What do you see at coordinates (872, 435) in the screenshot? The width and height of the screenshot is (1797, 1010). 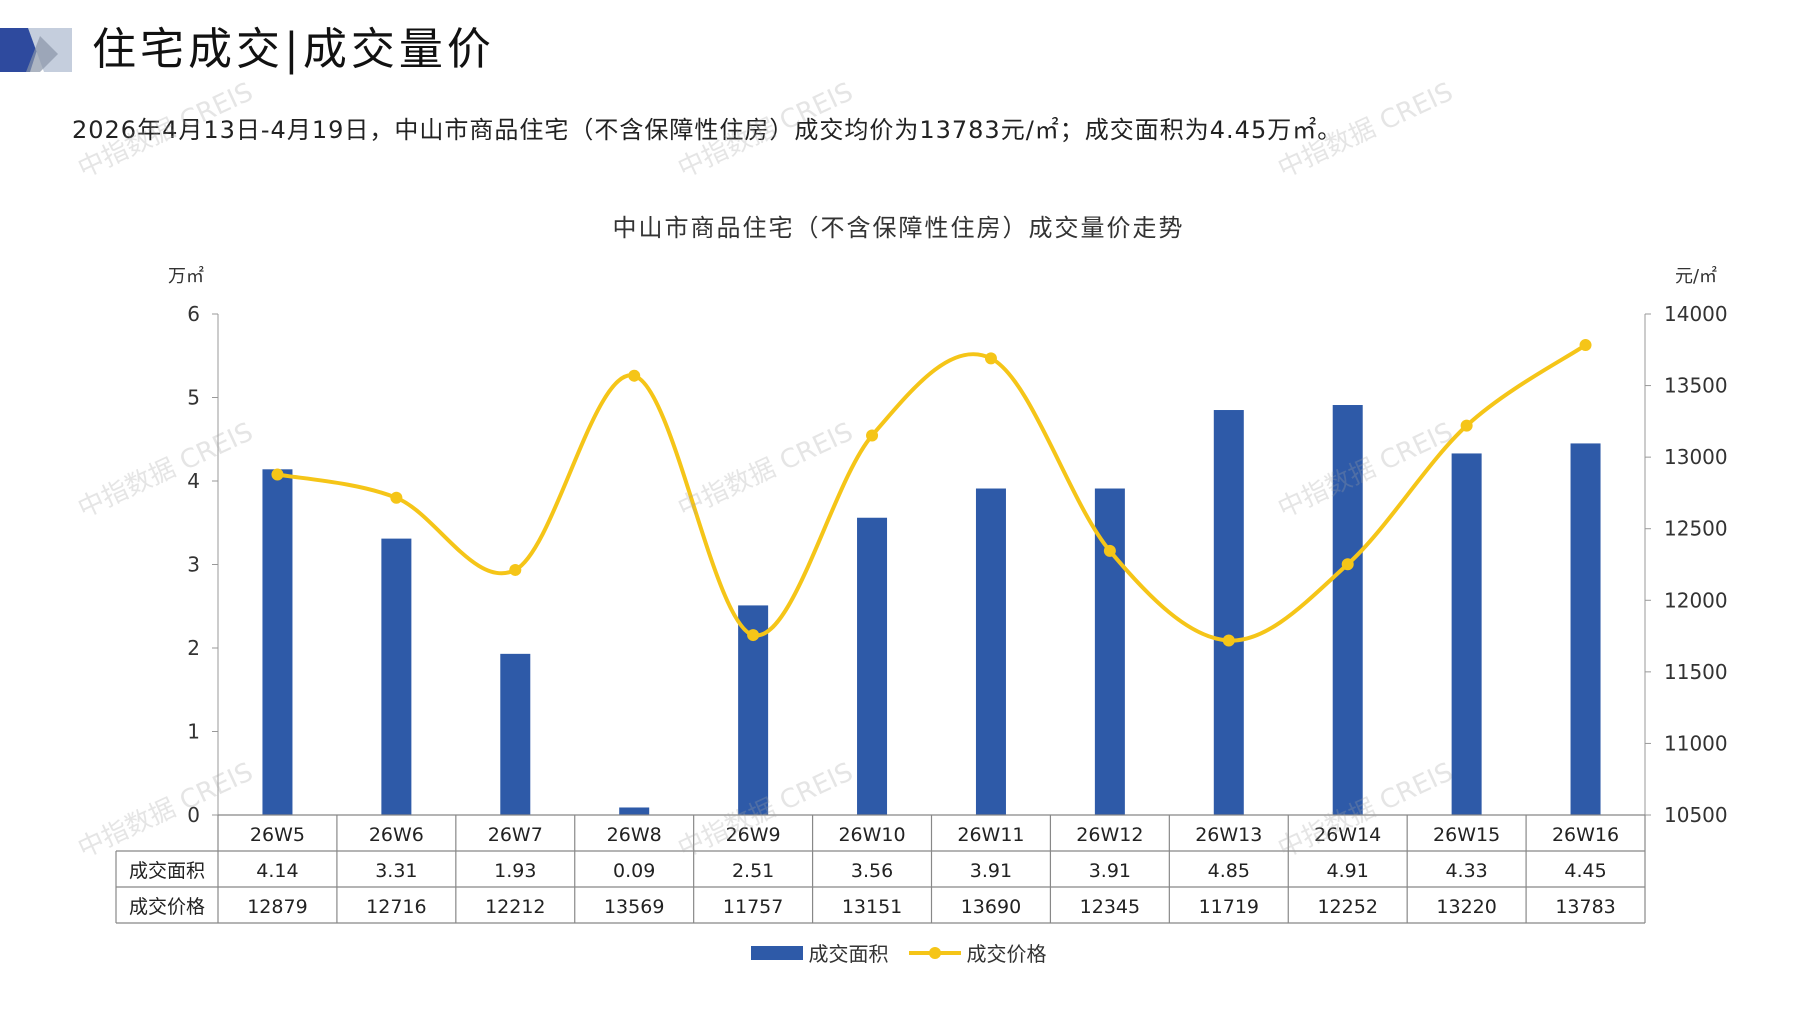 I see `price-point-26W10` at bounding box center [872, 435].